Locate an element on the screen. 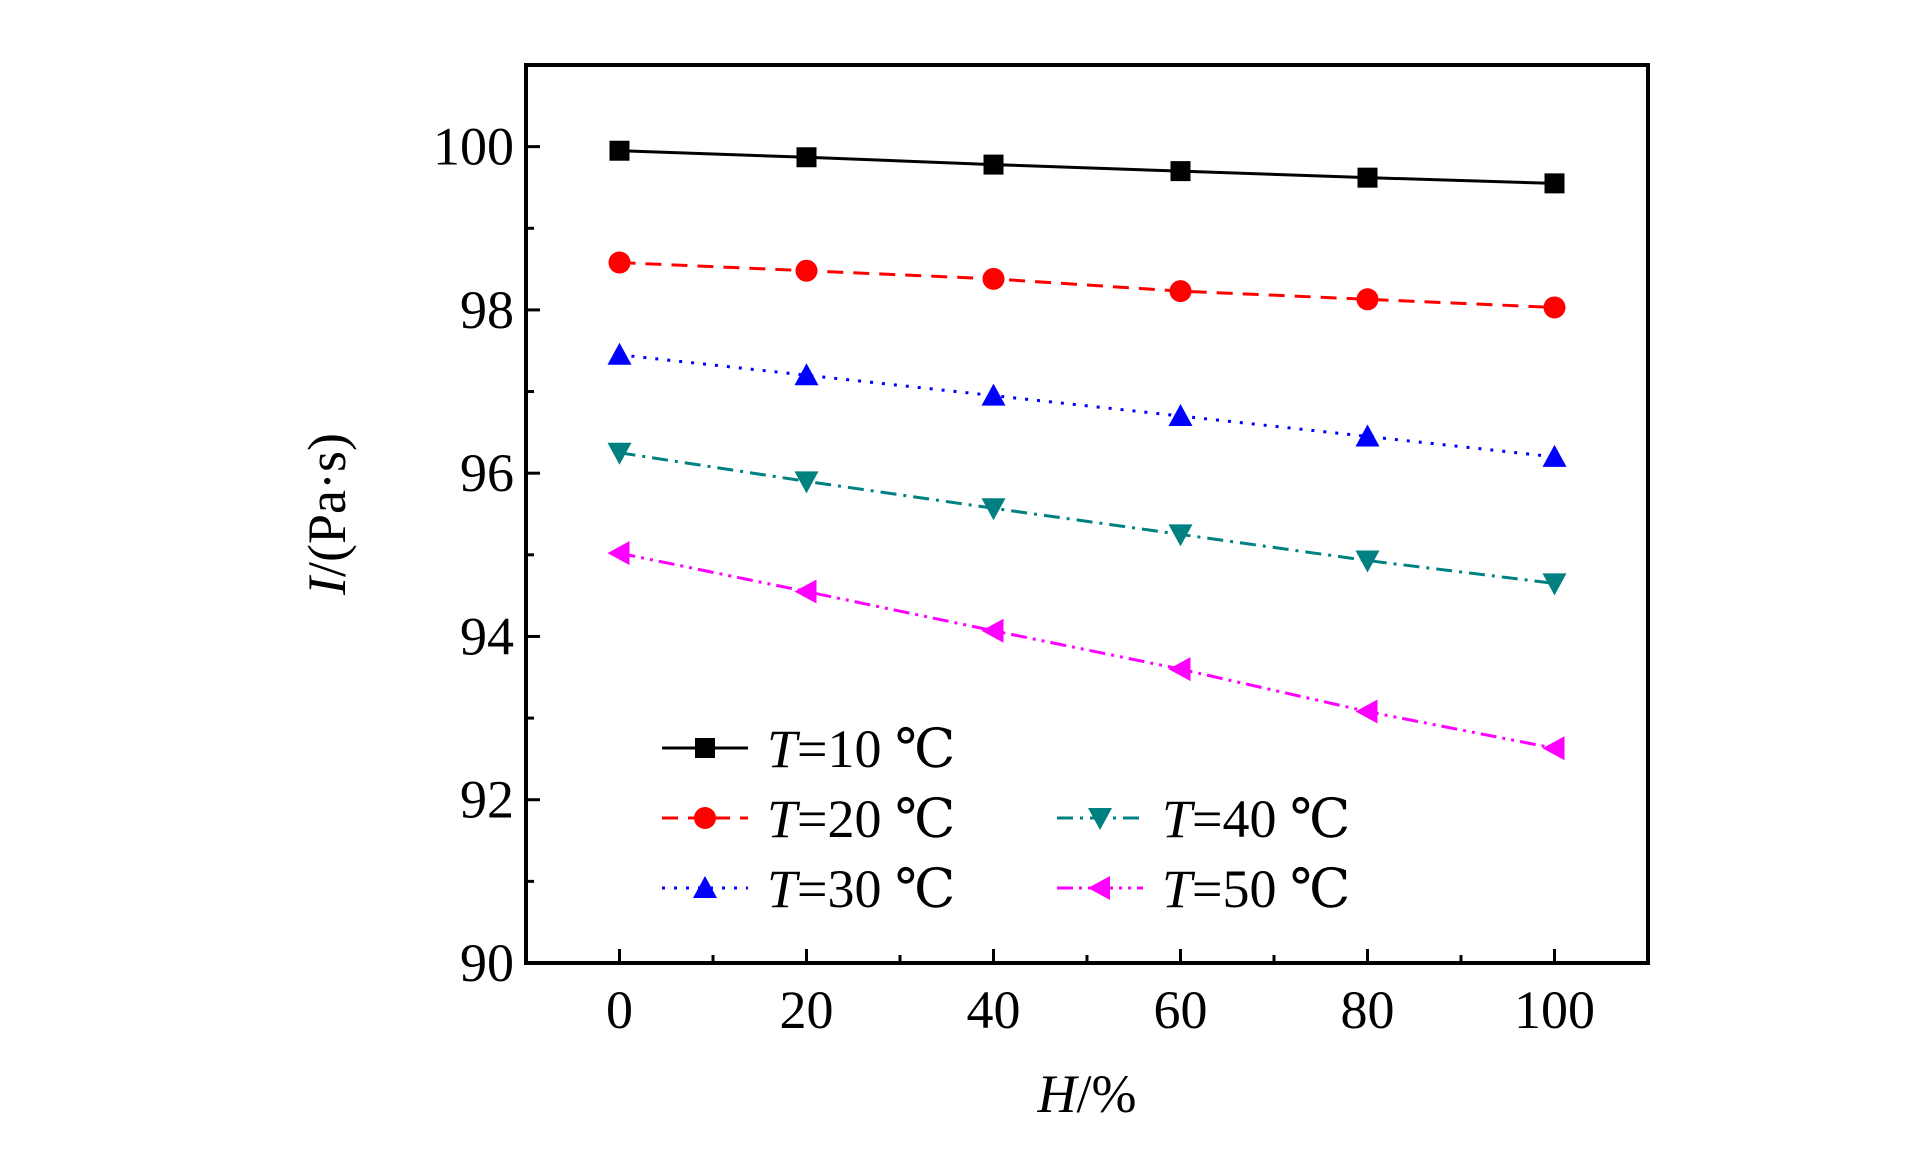 This screenshot has width=1923, height=1169. y-tick-label: 98 is located at coordinates (487, 310).